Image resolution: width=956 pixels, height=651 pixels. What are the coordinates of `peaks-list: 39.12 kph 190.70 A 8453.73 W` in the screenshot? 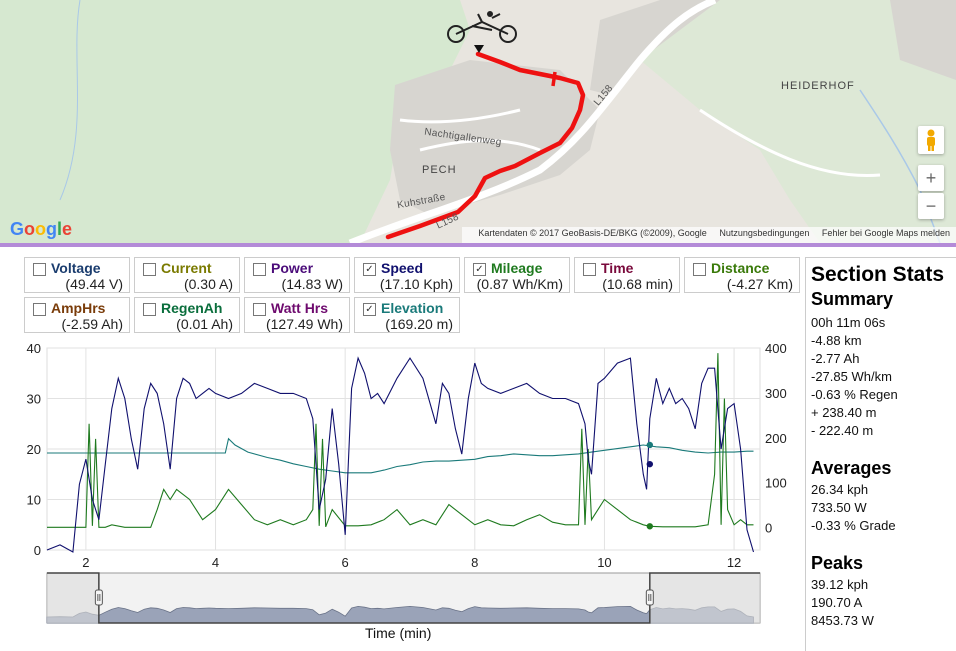 It's located at (883, 603).